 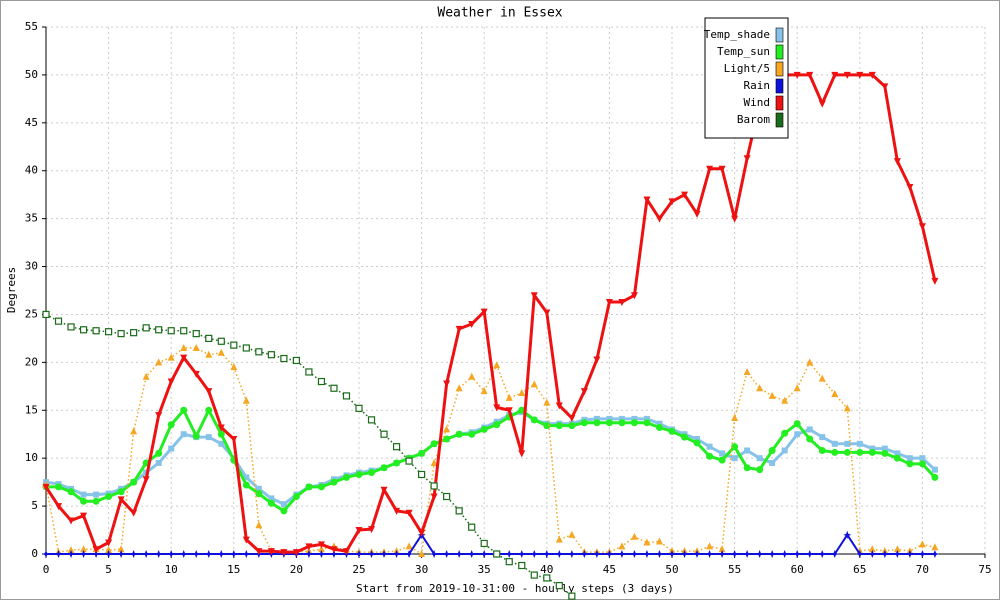 What do you see at coordinates (171, 569) in the screenshot?
I see `x-tick-label: 10` at bounding box center [171, 569].